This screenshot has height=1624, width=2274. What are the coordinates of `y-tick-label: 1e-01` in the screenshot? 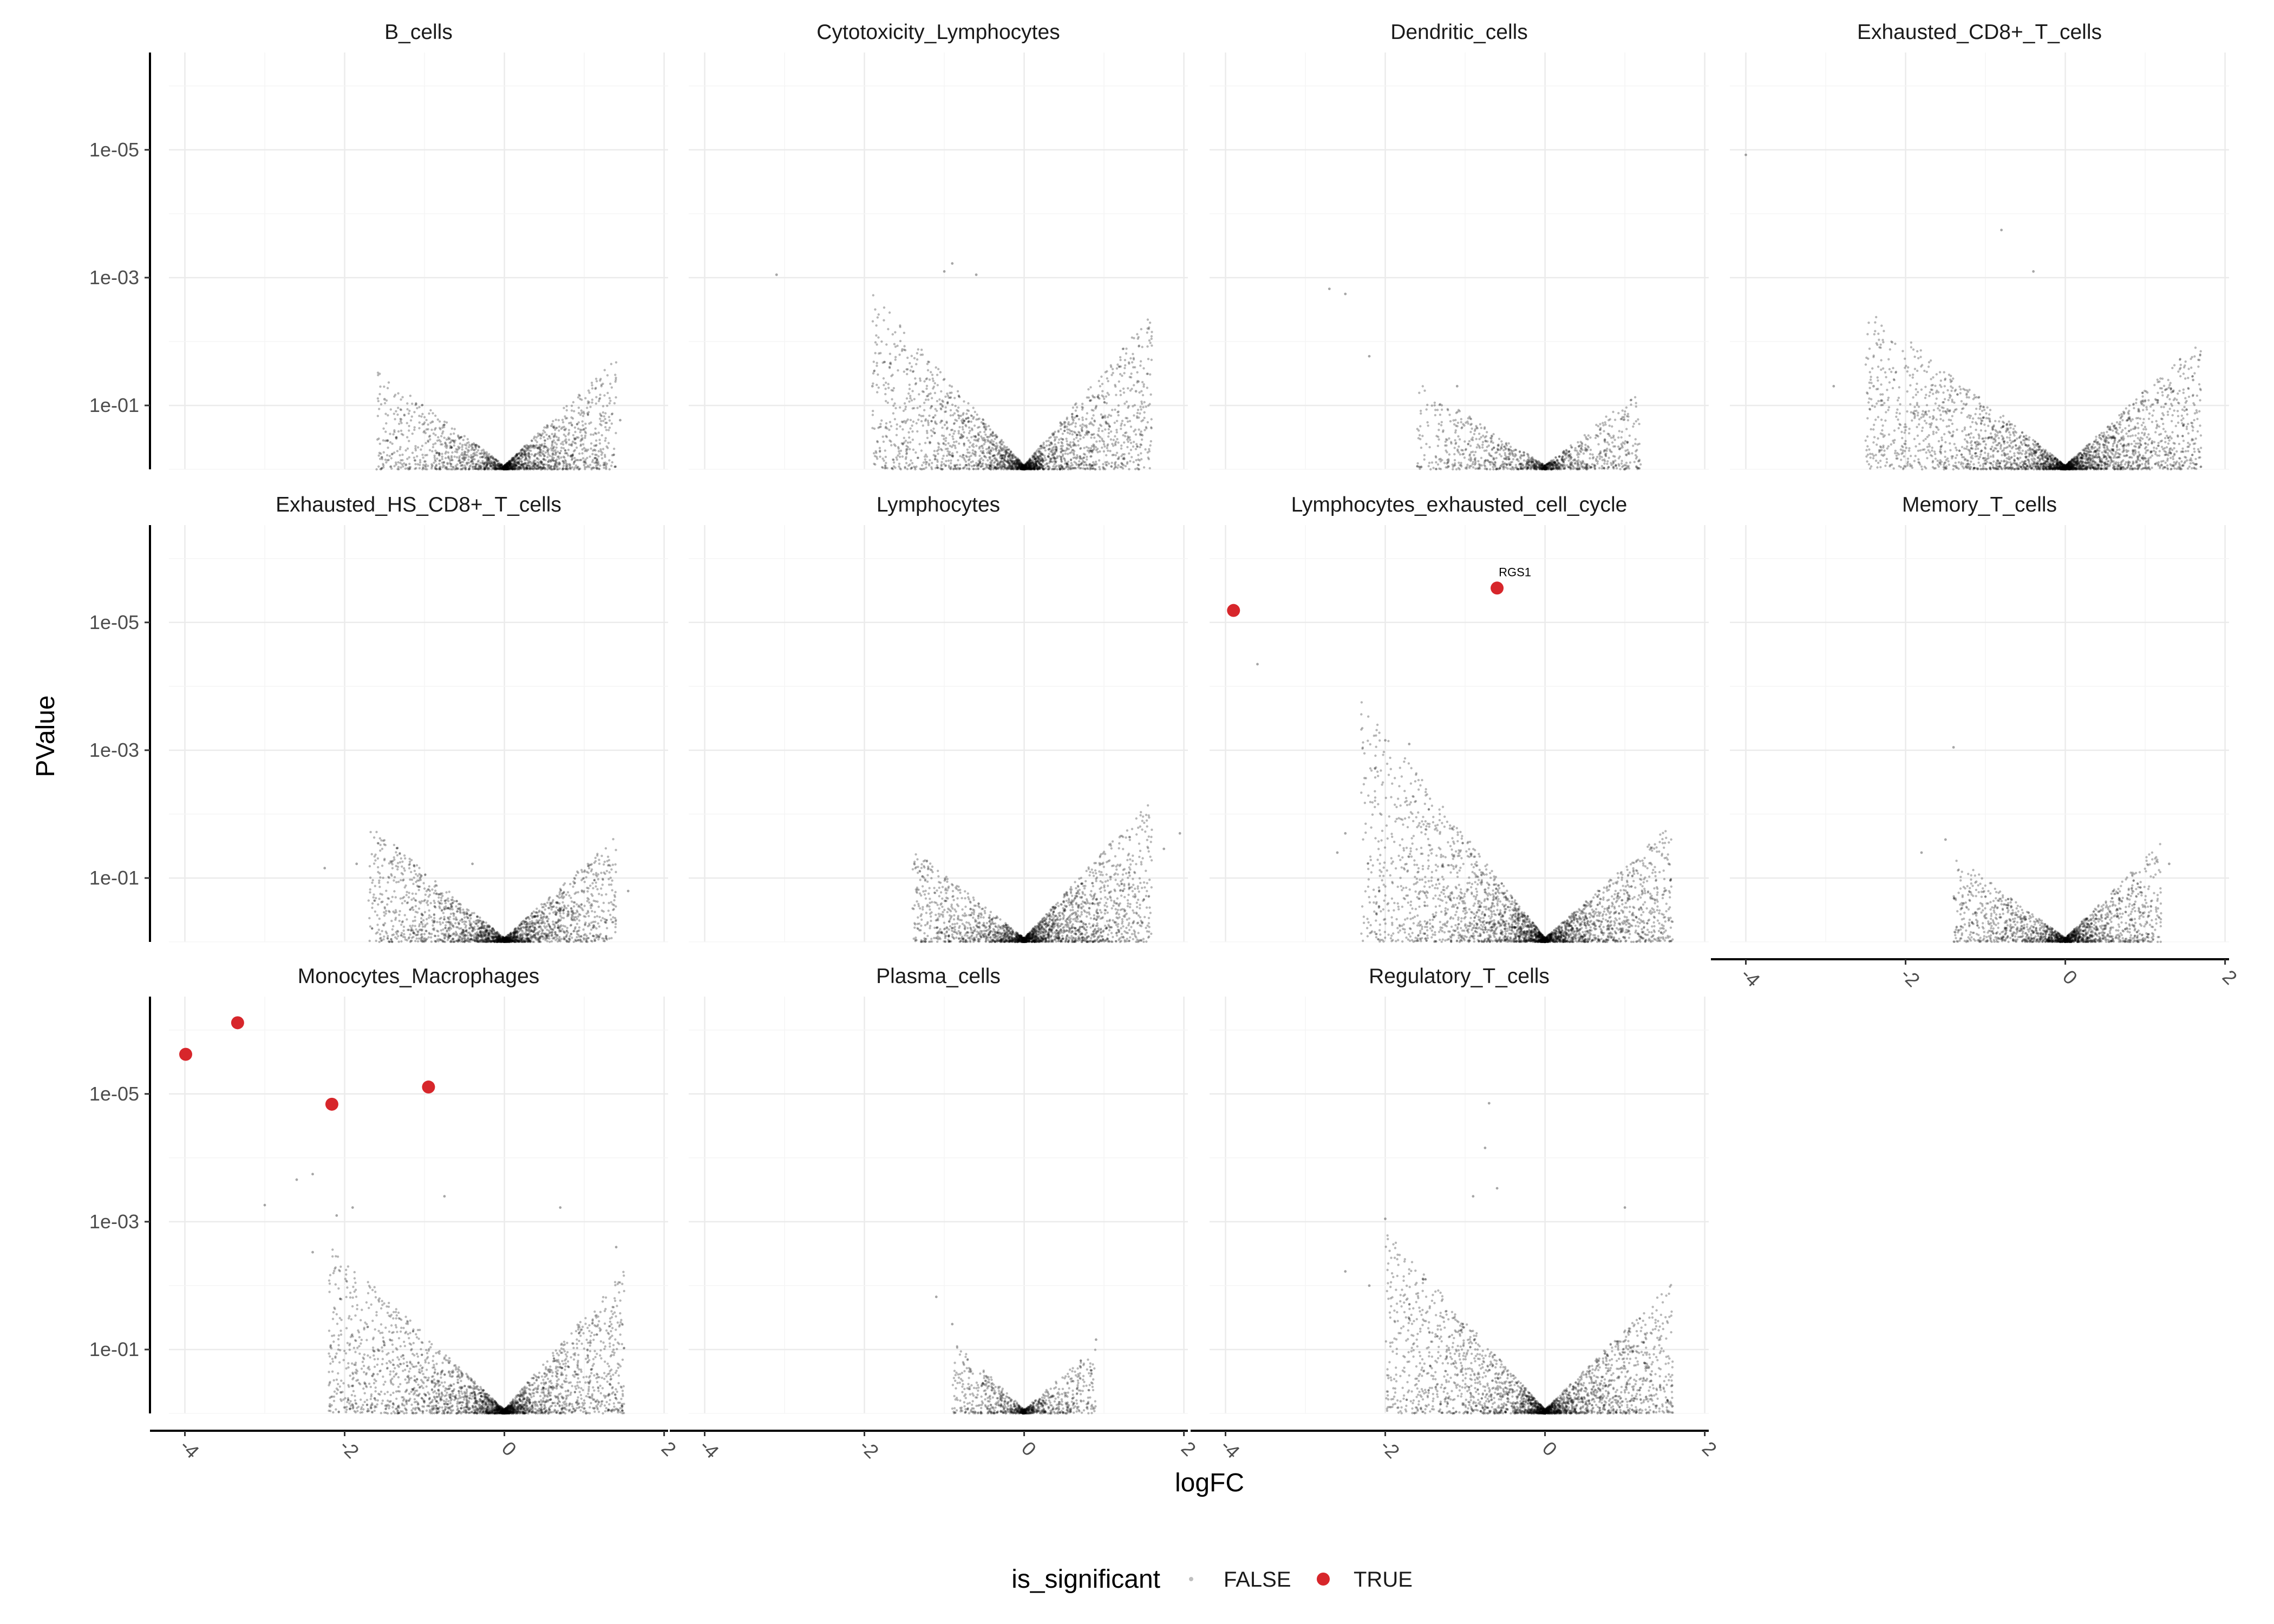 It's located at (114, 405).